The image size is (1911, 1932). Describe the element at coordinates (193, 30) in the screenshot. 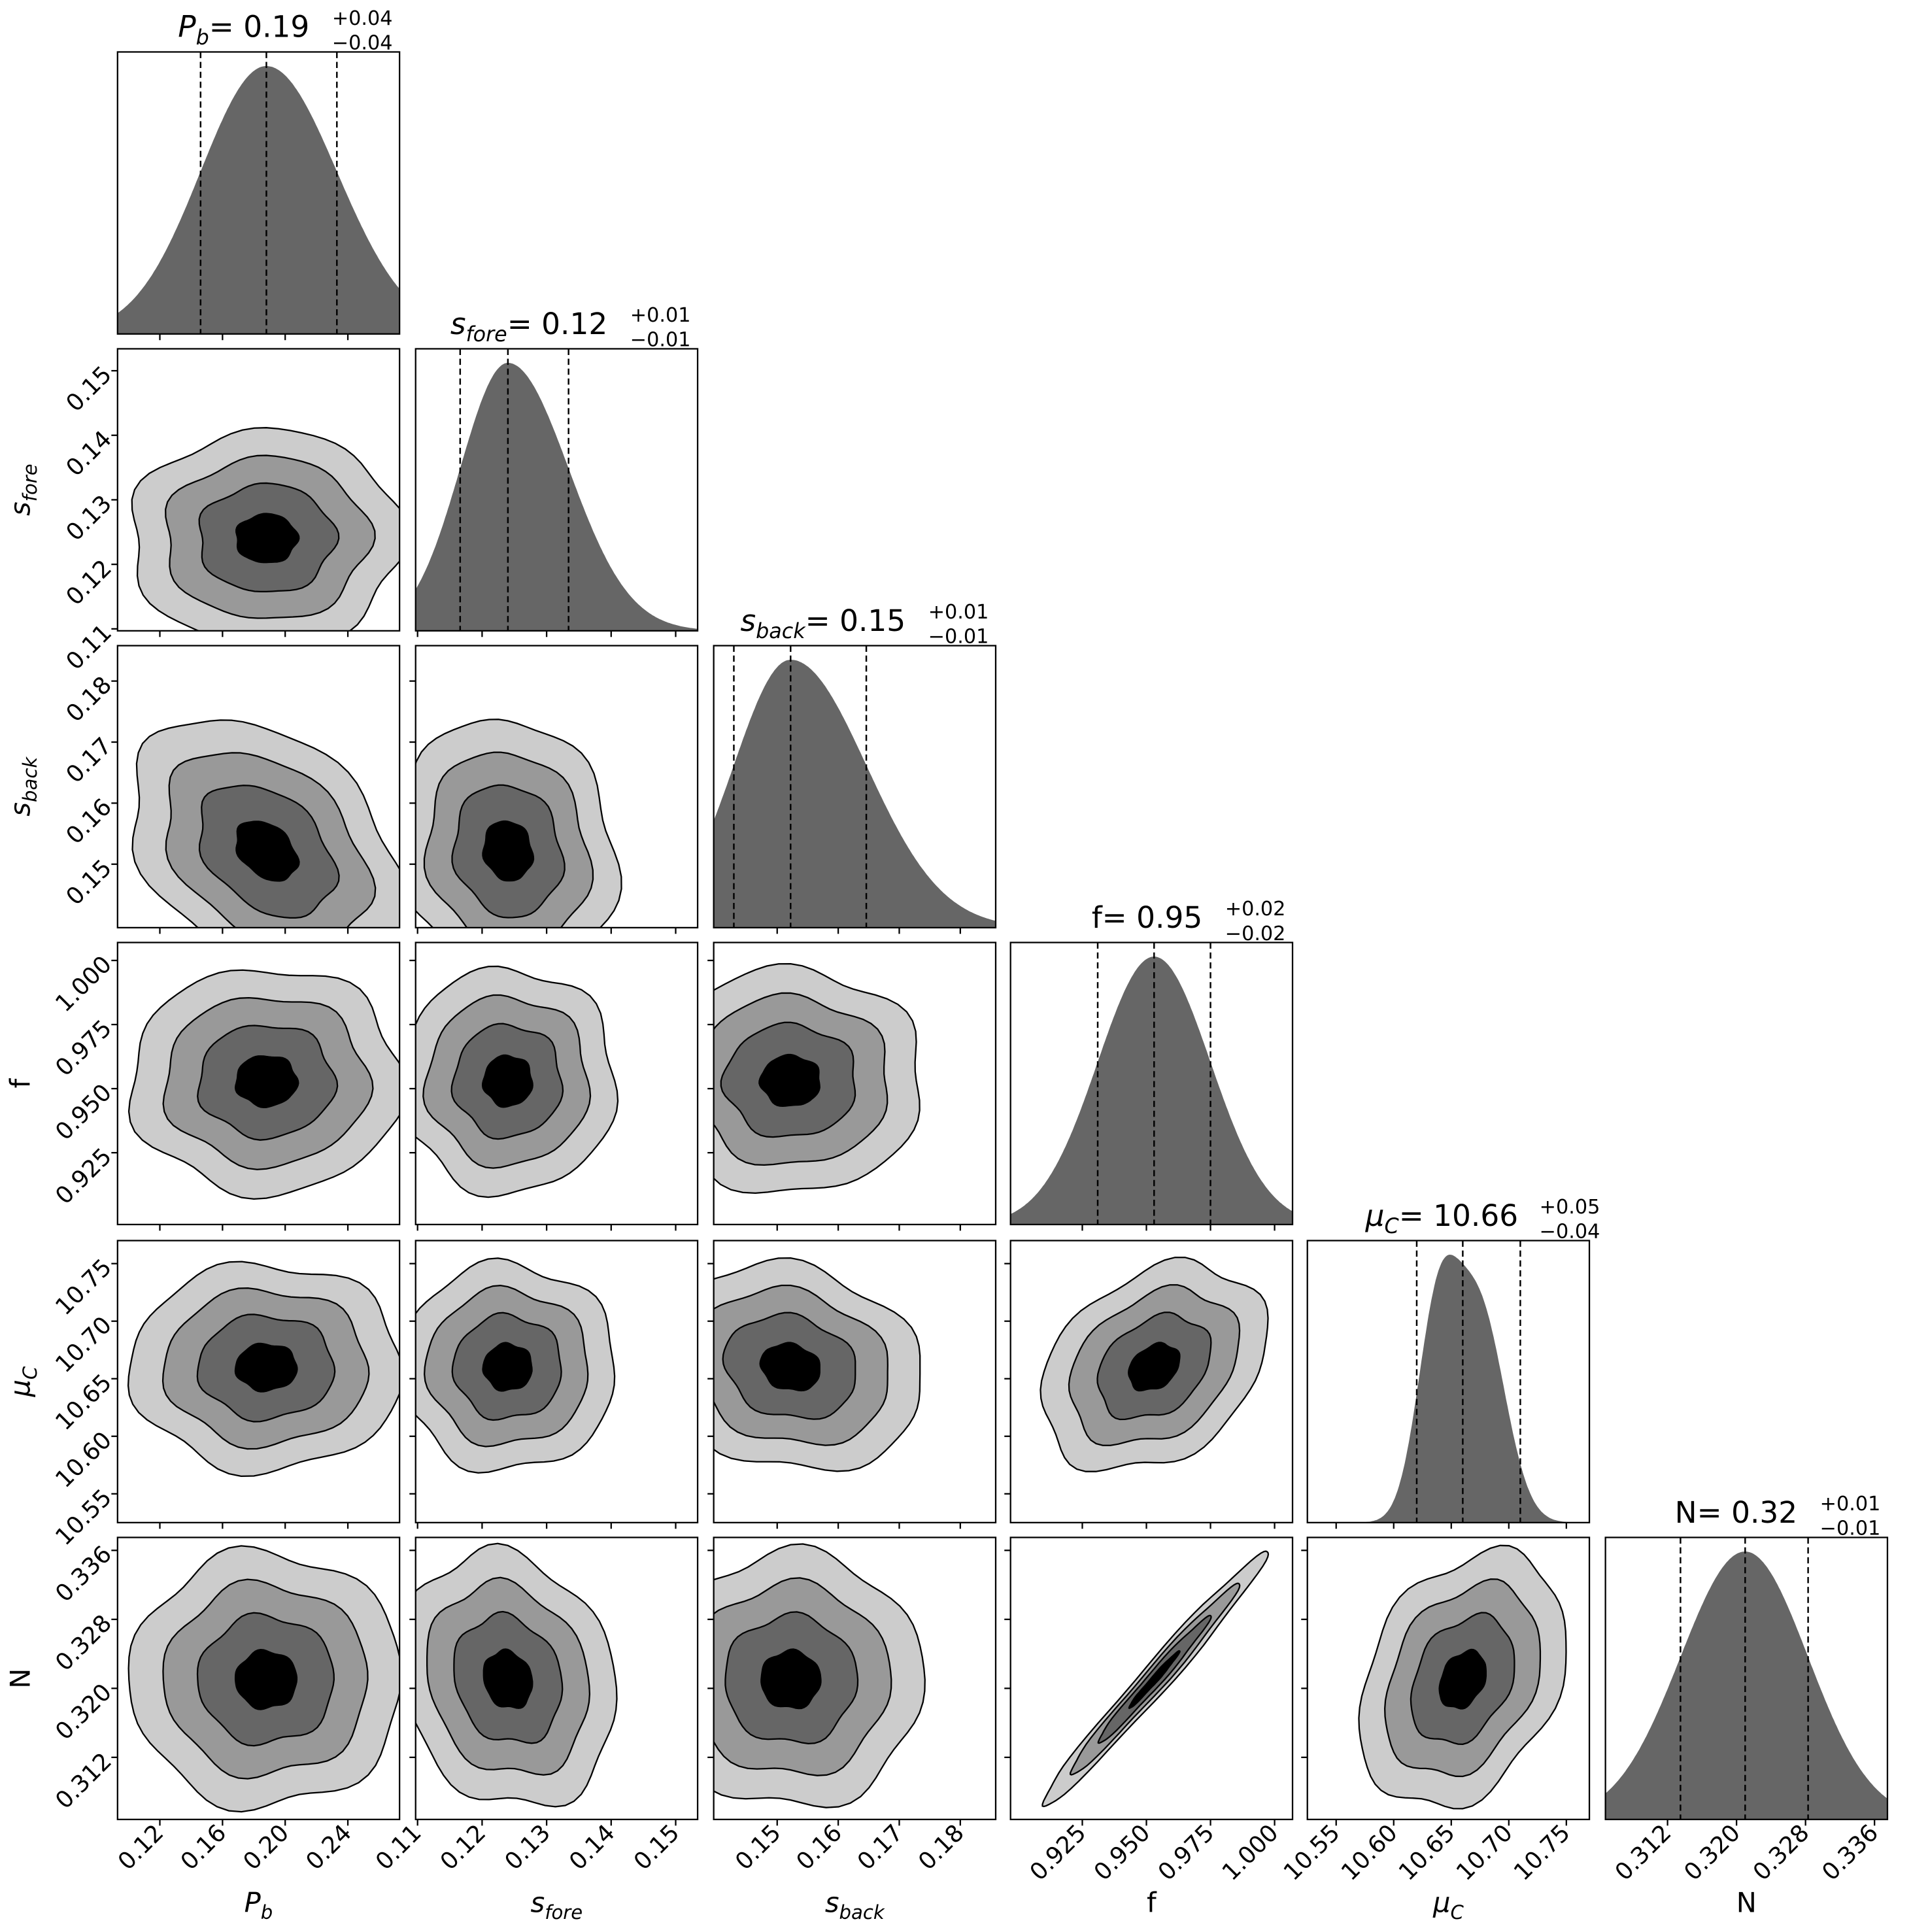

I see `panel-title-label: Pb` at that location.